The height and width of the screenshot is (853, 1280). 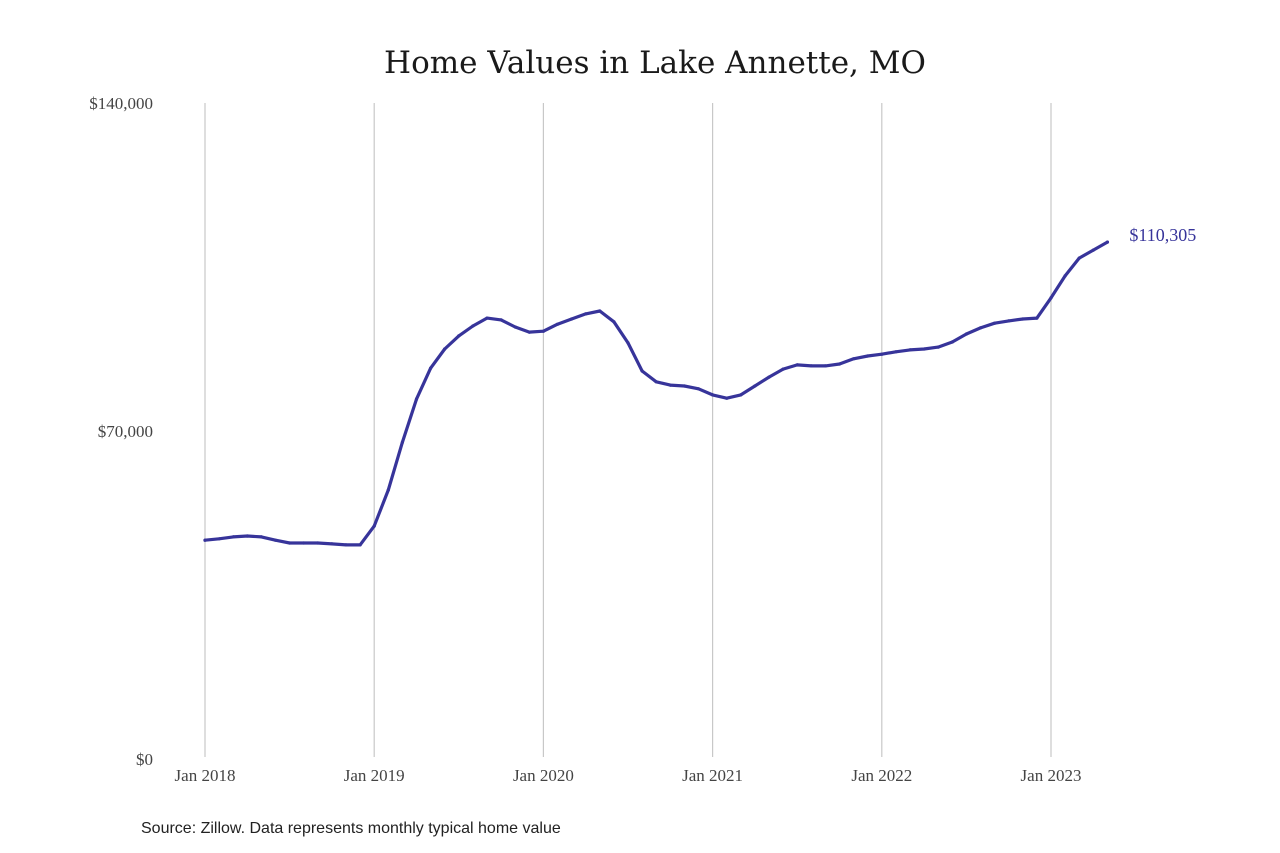 What do you see at coordinates (712, 775) in the screenshot?
I see `x-tick-label: Jan 2021` at bounding box center [712, 775].